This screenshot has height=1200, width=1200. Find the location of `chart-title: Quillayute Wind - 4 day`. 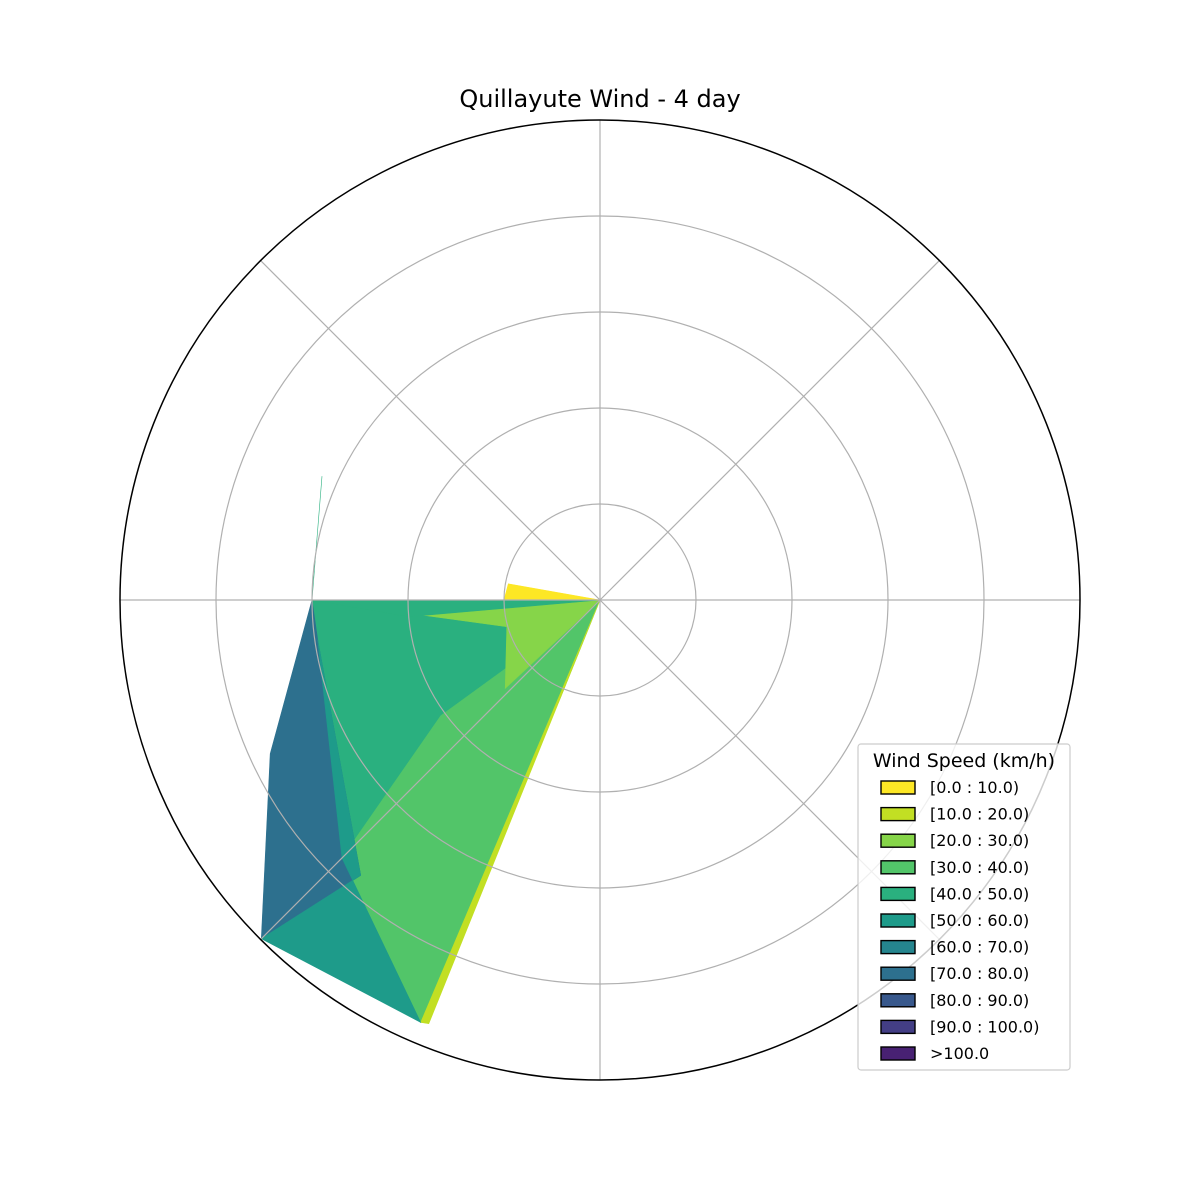

chart-title: Quillayute Wind - 4 day is located at coordinates (599, 99).